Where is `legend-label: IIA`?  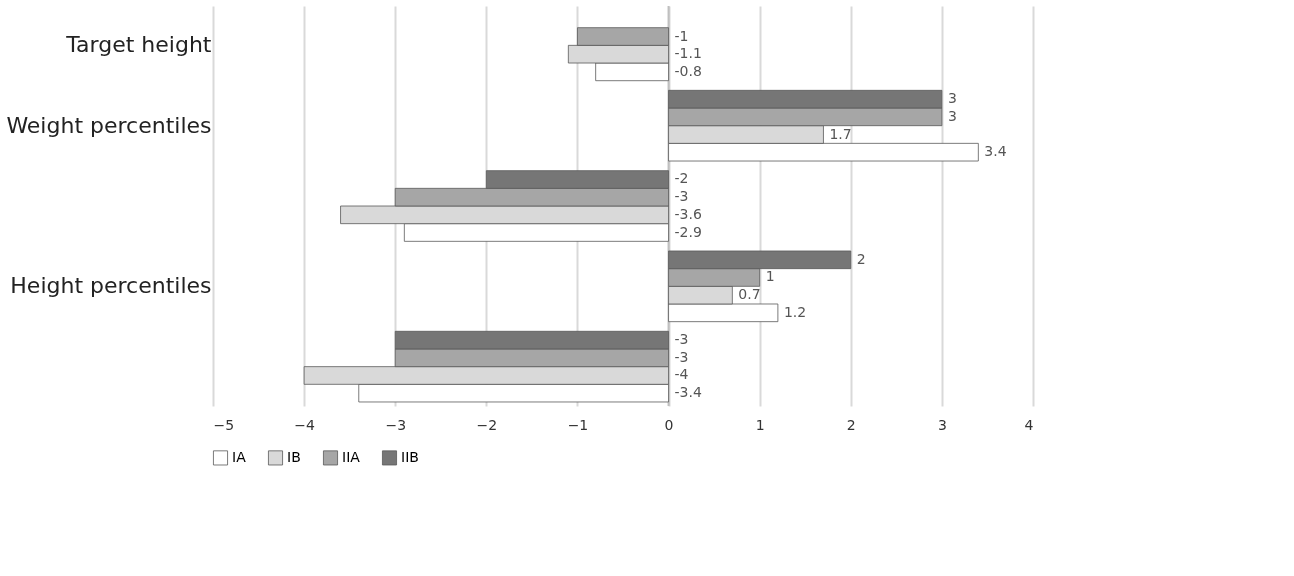
legend-label: IIA is located at coordinates (351, 456).